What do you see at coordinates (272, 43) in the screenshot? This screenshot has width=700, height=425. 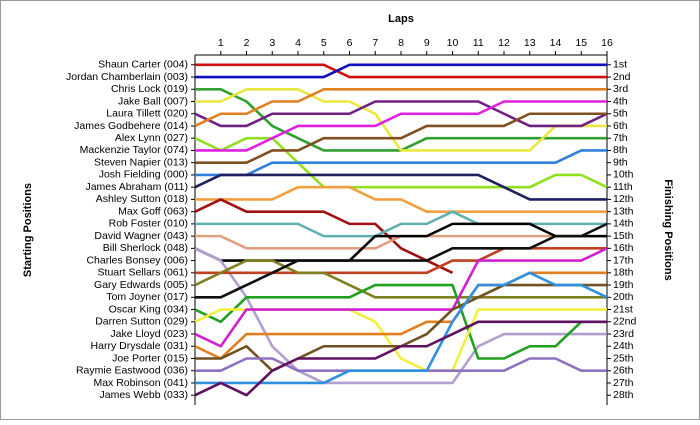 I see `x-tick-label: 3` at bounding box center [272, 43].